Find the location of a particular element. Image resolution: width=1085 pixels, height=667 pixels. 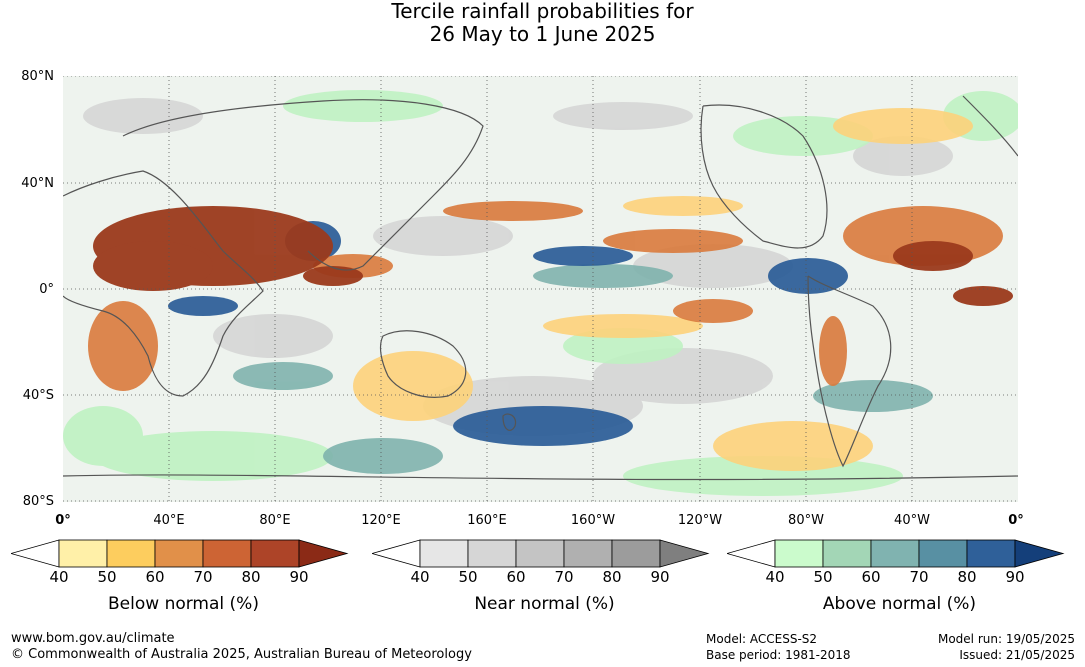

colorbar-above-normal is located at coordinates (896, 553).